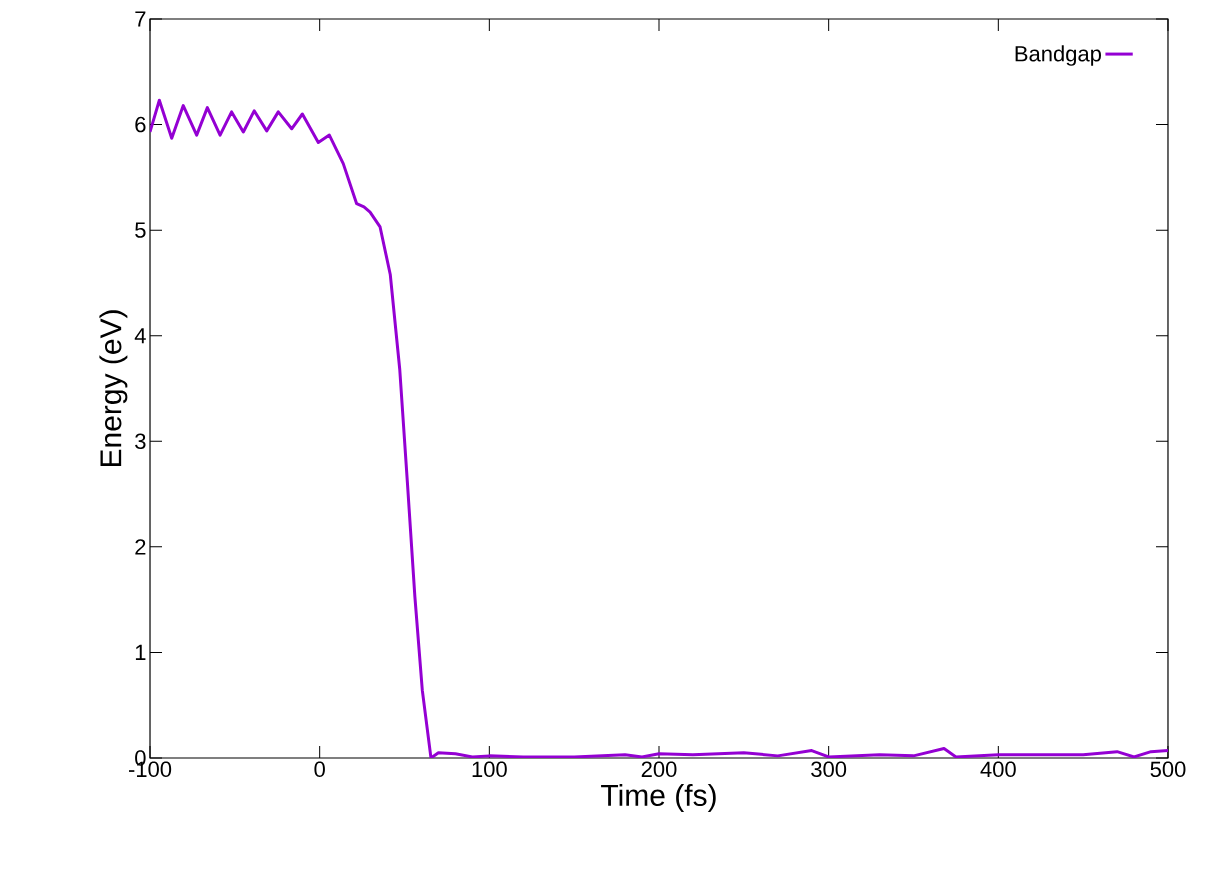  I want to click on x-axis-title: Time (fs), so click(658, 797).